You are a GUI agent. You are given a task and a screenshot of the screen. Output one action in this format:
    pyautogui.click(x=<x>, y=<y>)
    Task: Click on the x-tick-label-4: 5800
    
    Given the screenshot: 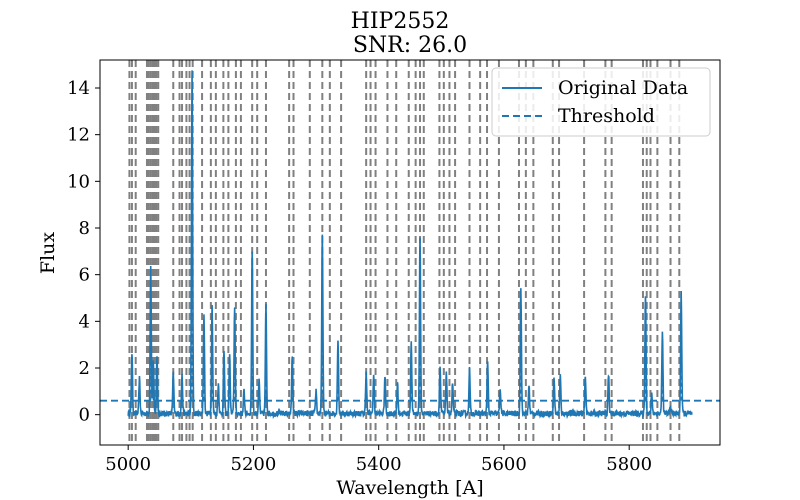 What is the action you would take?
    pyautogui.click(x=629, y=464)
    